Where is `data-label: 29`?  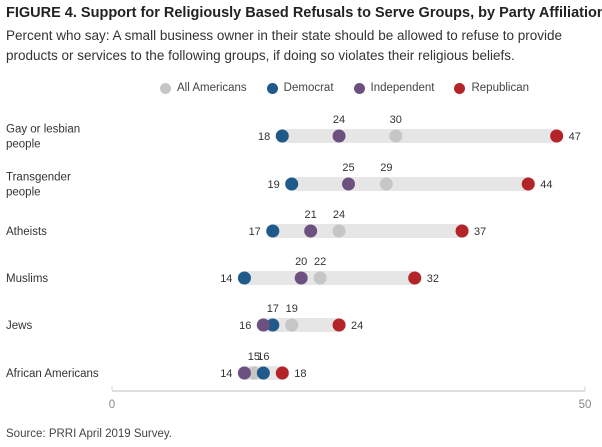 data-label: 29 is located at coordinates (386, 168).